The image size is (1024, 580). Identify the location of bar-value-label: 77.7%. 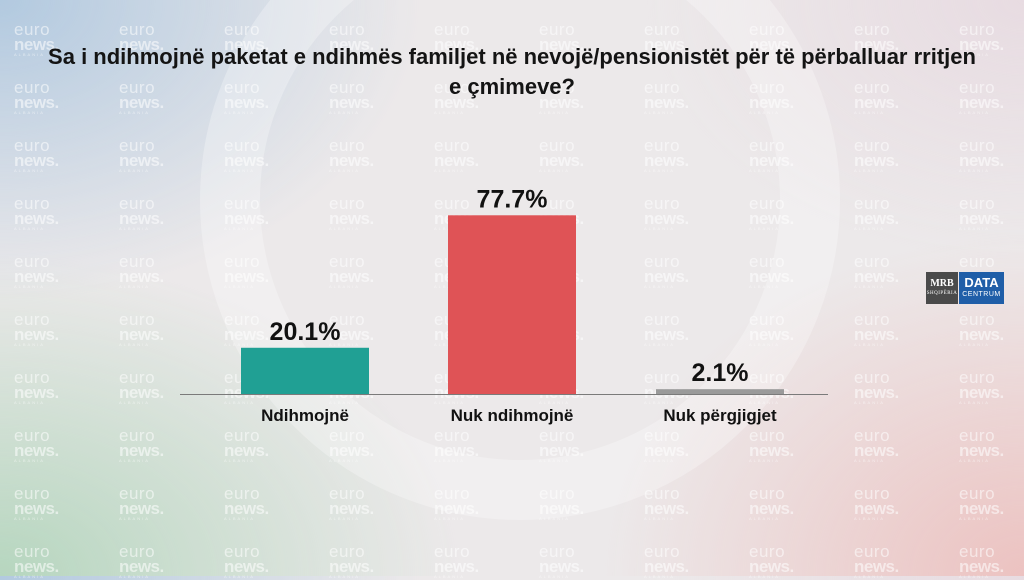
(512, 199).